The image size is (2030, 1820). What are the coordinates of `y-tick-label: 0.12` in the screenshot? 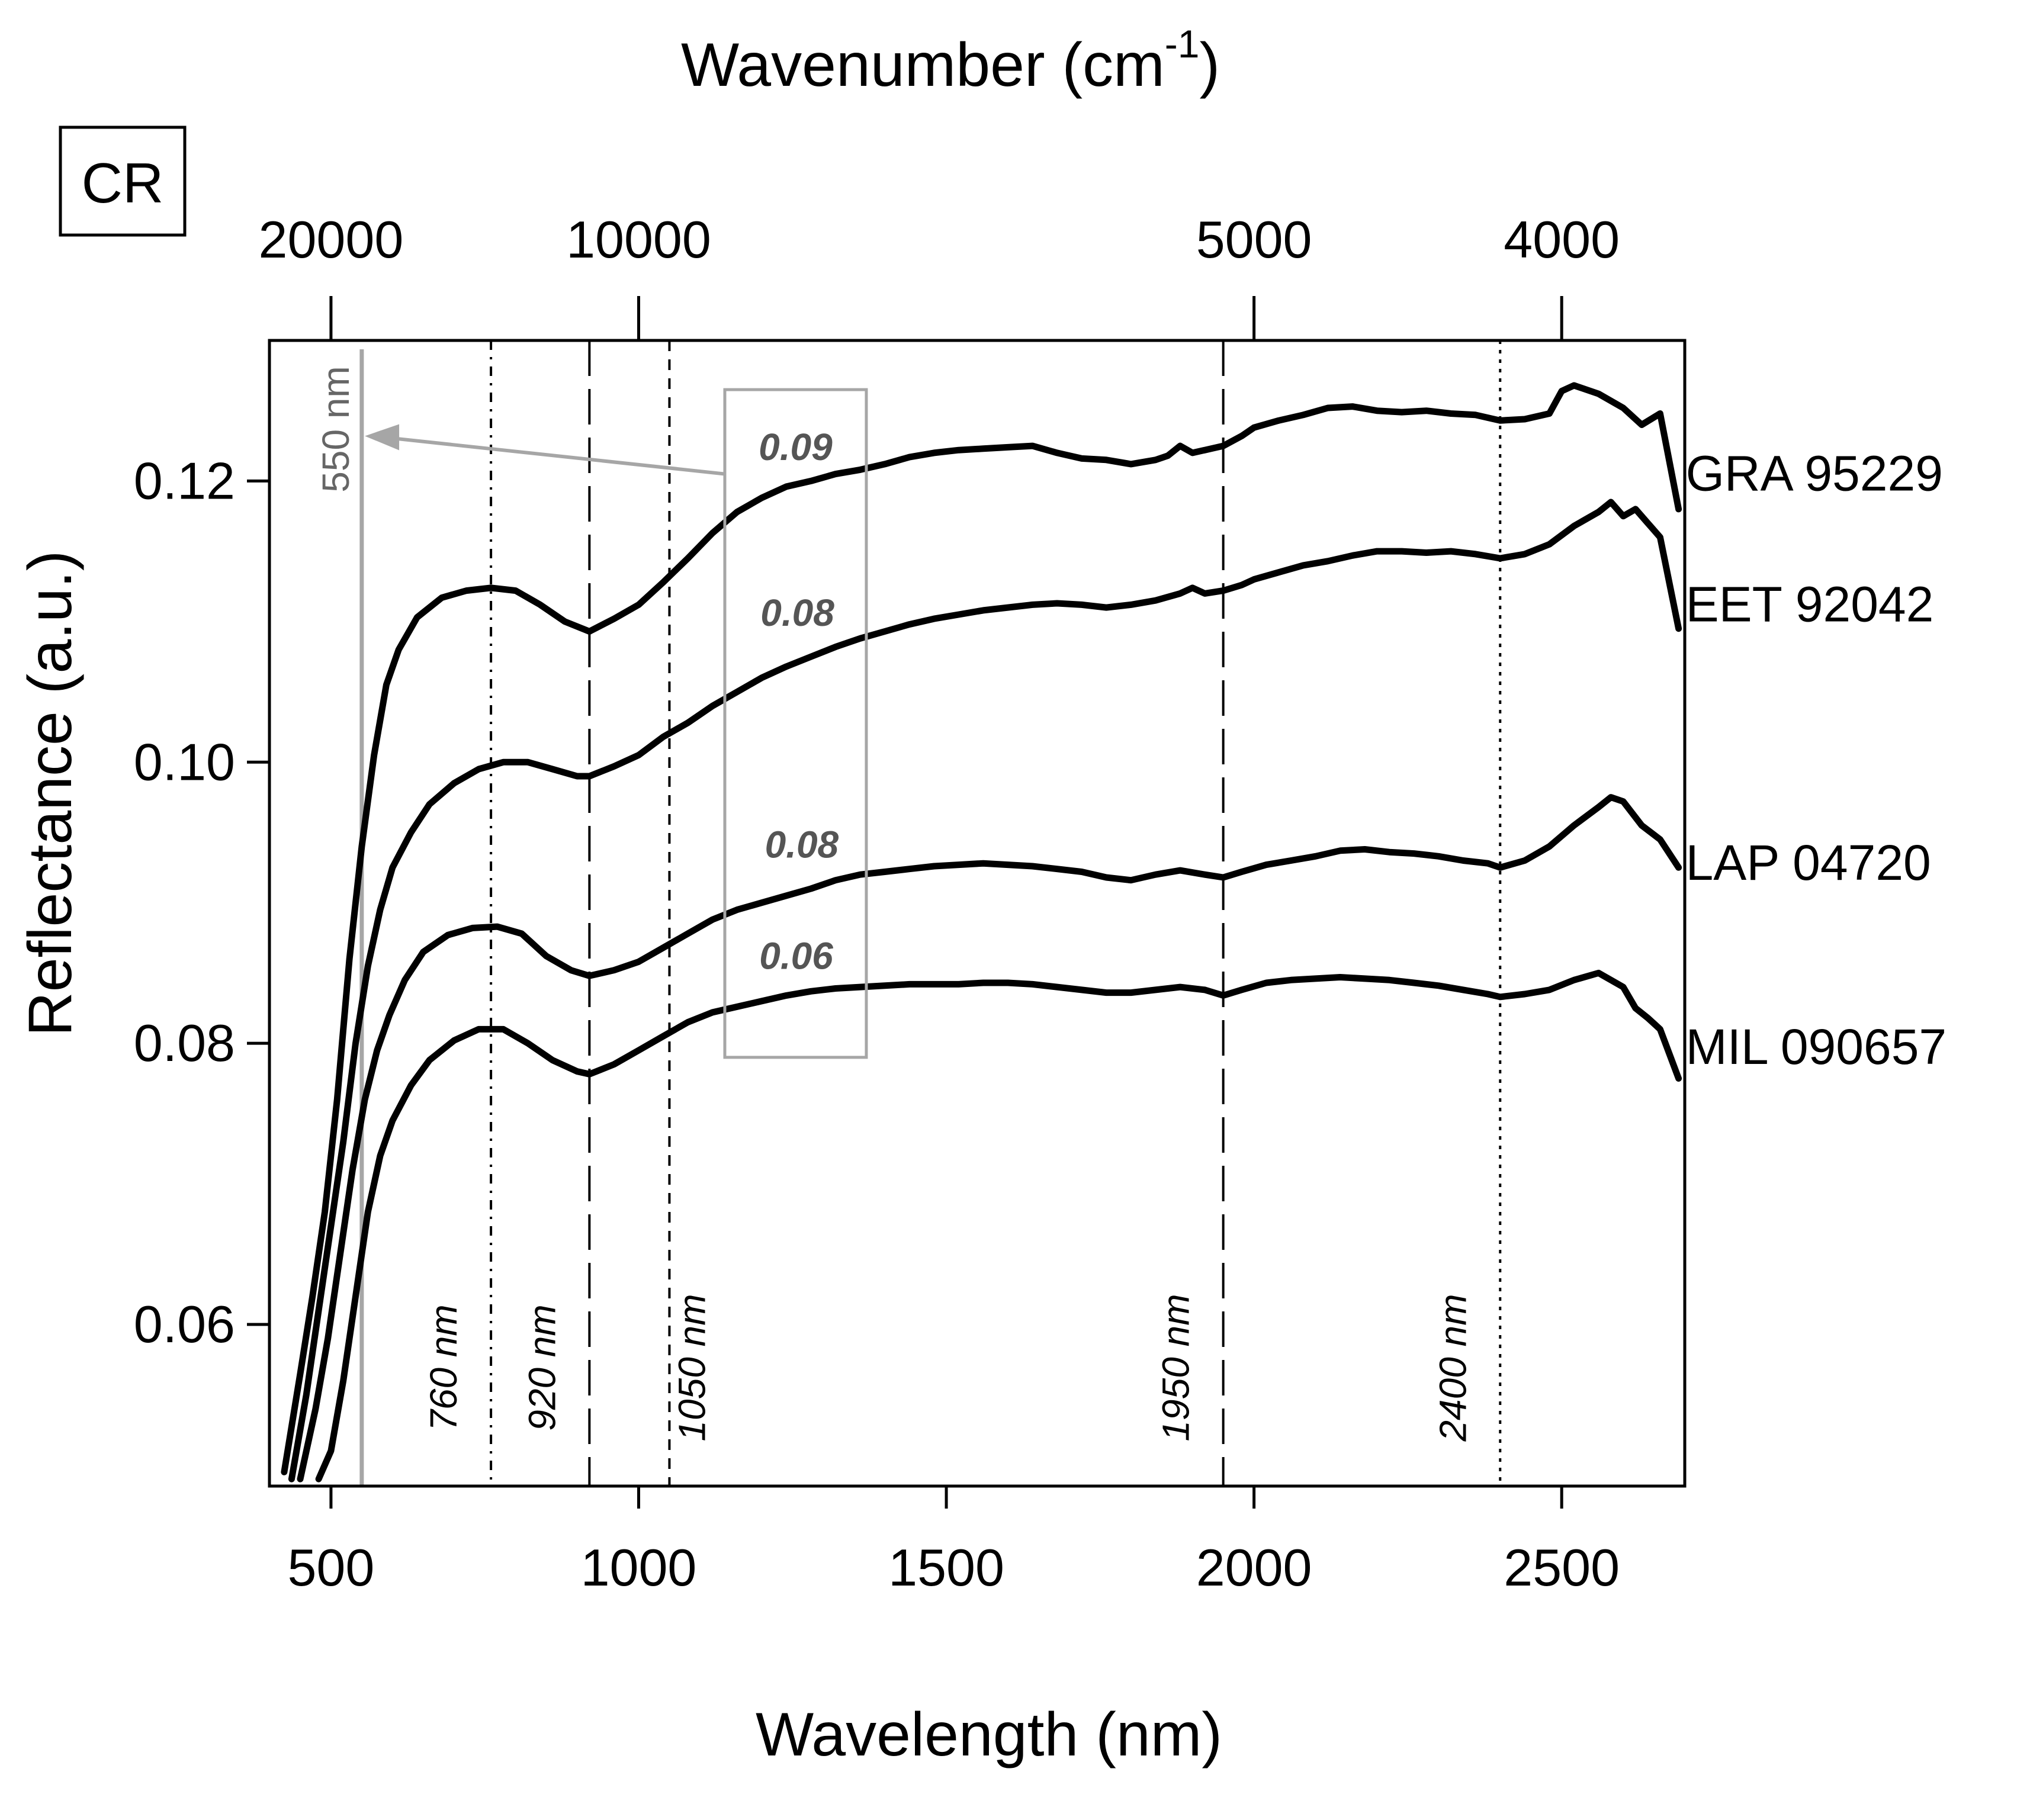 It's located at (184, 481).